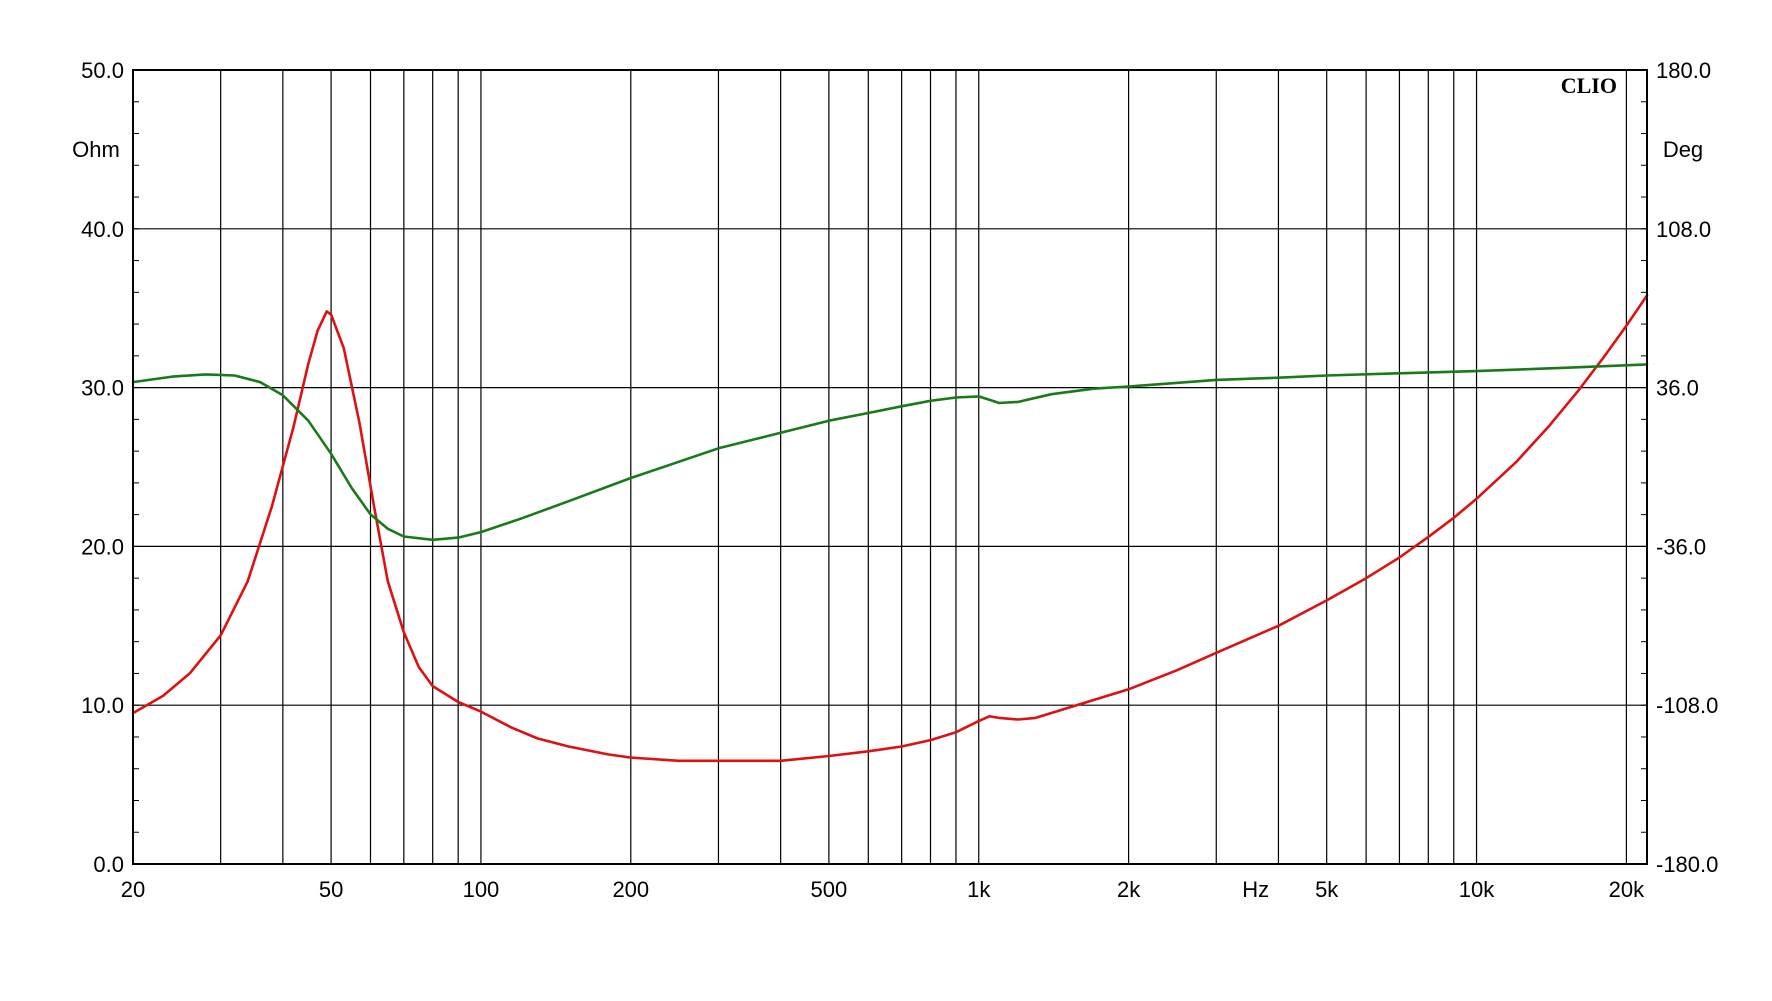  I want to click on x-unit-label: Hz, so click(1255, 889).